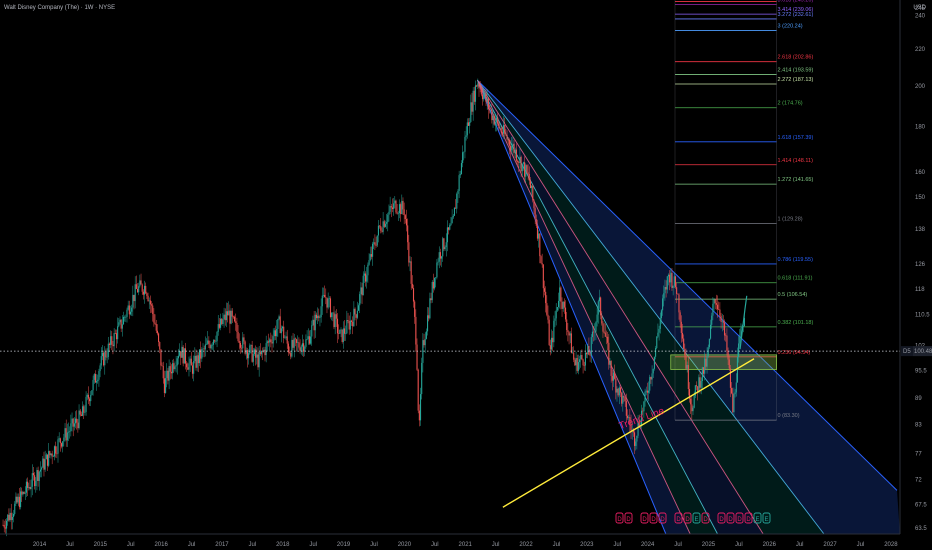 This screenshot has height=550, width=932. Describe the element at coordinates (923, 352) in the screenshot. I see `last-price-right-label: 100.48` at that location.